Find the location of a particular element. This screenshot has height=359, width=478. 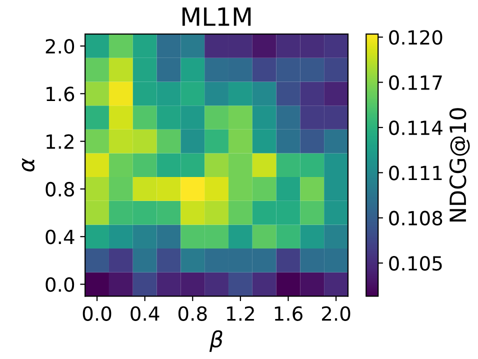

y-tick-label: 0.0 is located at coordinates (60, 284).